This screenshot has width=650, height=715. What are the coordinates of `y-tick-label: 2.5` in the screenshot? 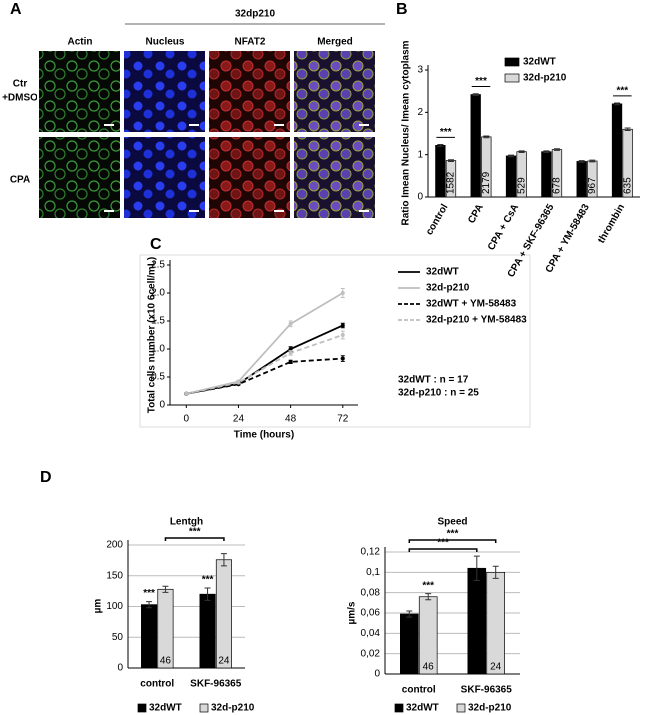 It's located at (158, 265).